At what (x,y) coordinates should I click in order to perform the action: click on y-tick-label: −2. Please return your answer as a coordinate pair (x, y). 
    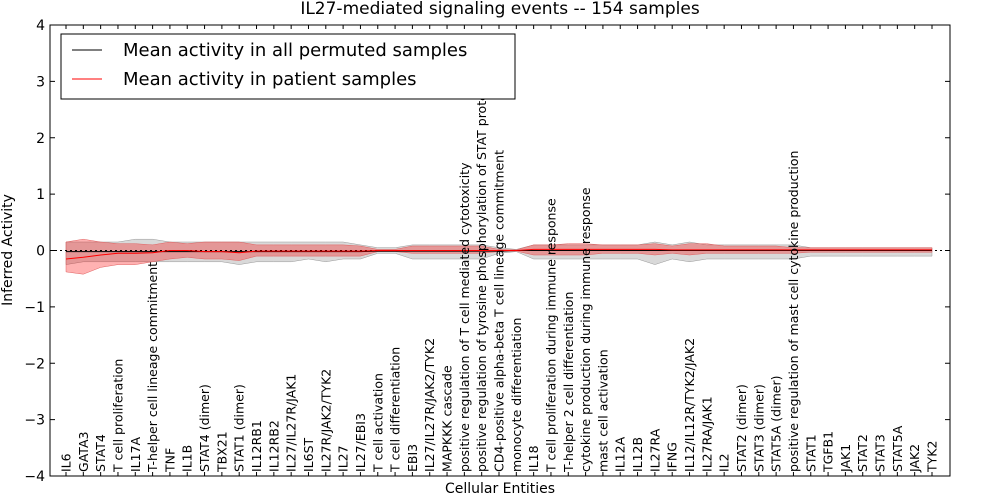
    Looking at the image, I should click on (34, 364).